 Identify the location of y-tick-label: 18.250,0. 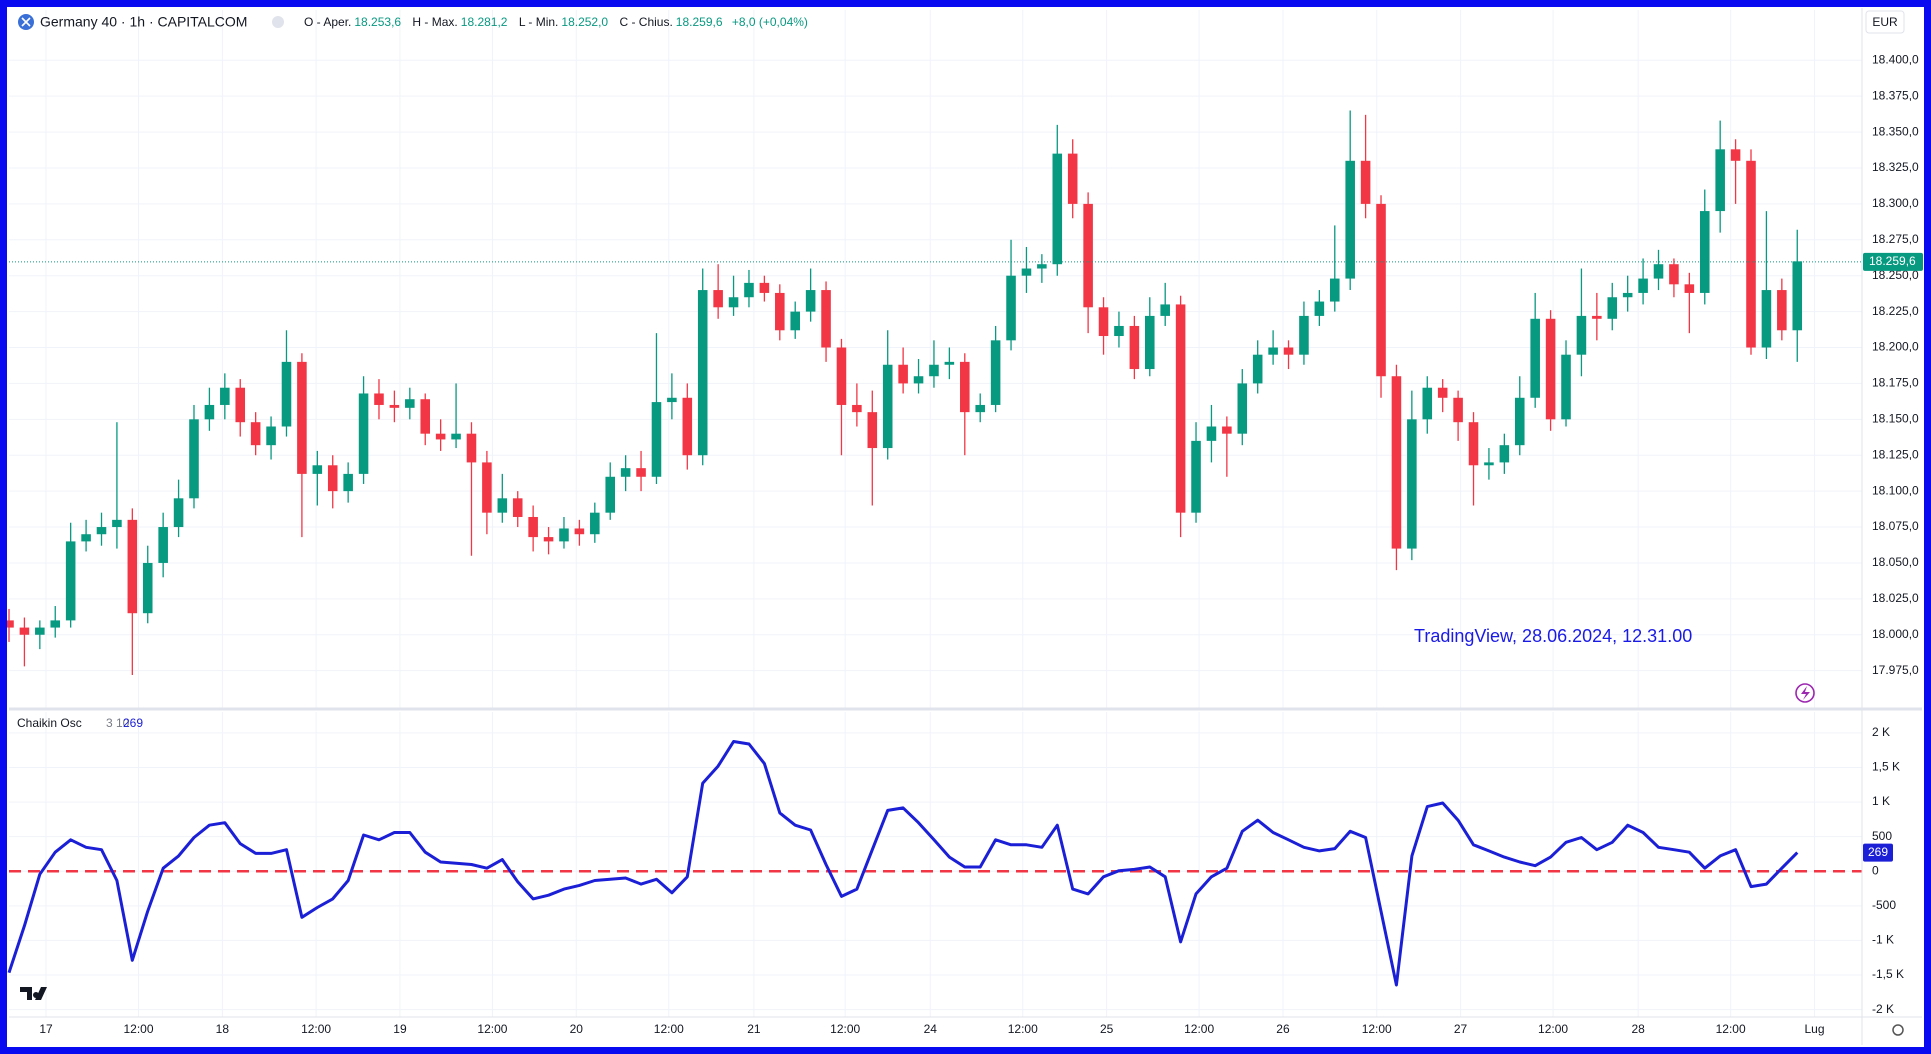
(1895, 275).